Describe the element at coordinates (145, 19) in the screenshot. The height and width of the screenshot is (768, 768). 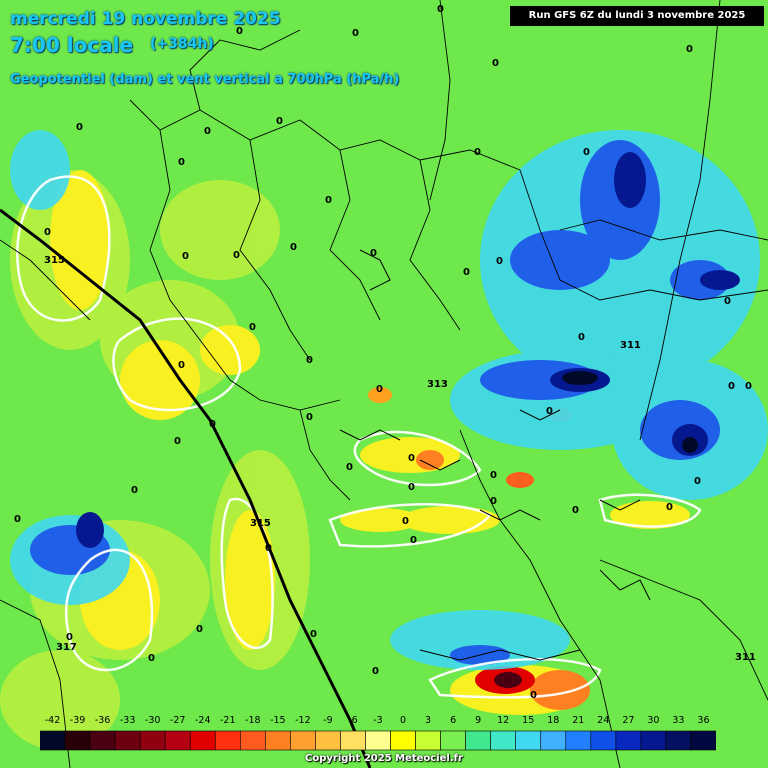
I see `forecast-date: mercredi 19 novembre 2025` at that location.